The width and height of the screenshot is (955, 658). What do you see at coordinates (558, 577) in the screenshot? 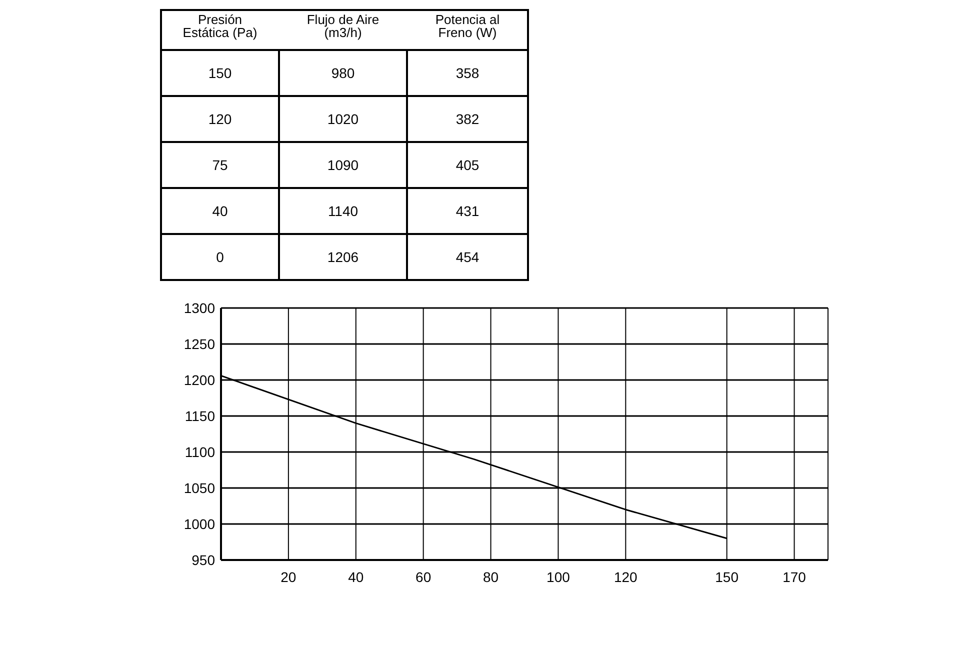
I see `x-tick-label: 100` at bounding box center [558, 577].